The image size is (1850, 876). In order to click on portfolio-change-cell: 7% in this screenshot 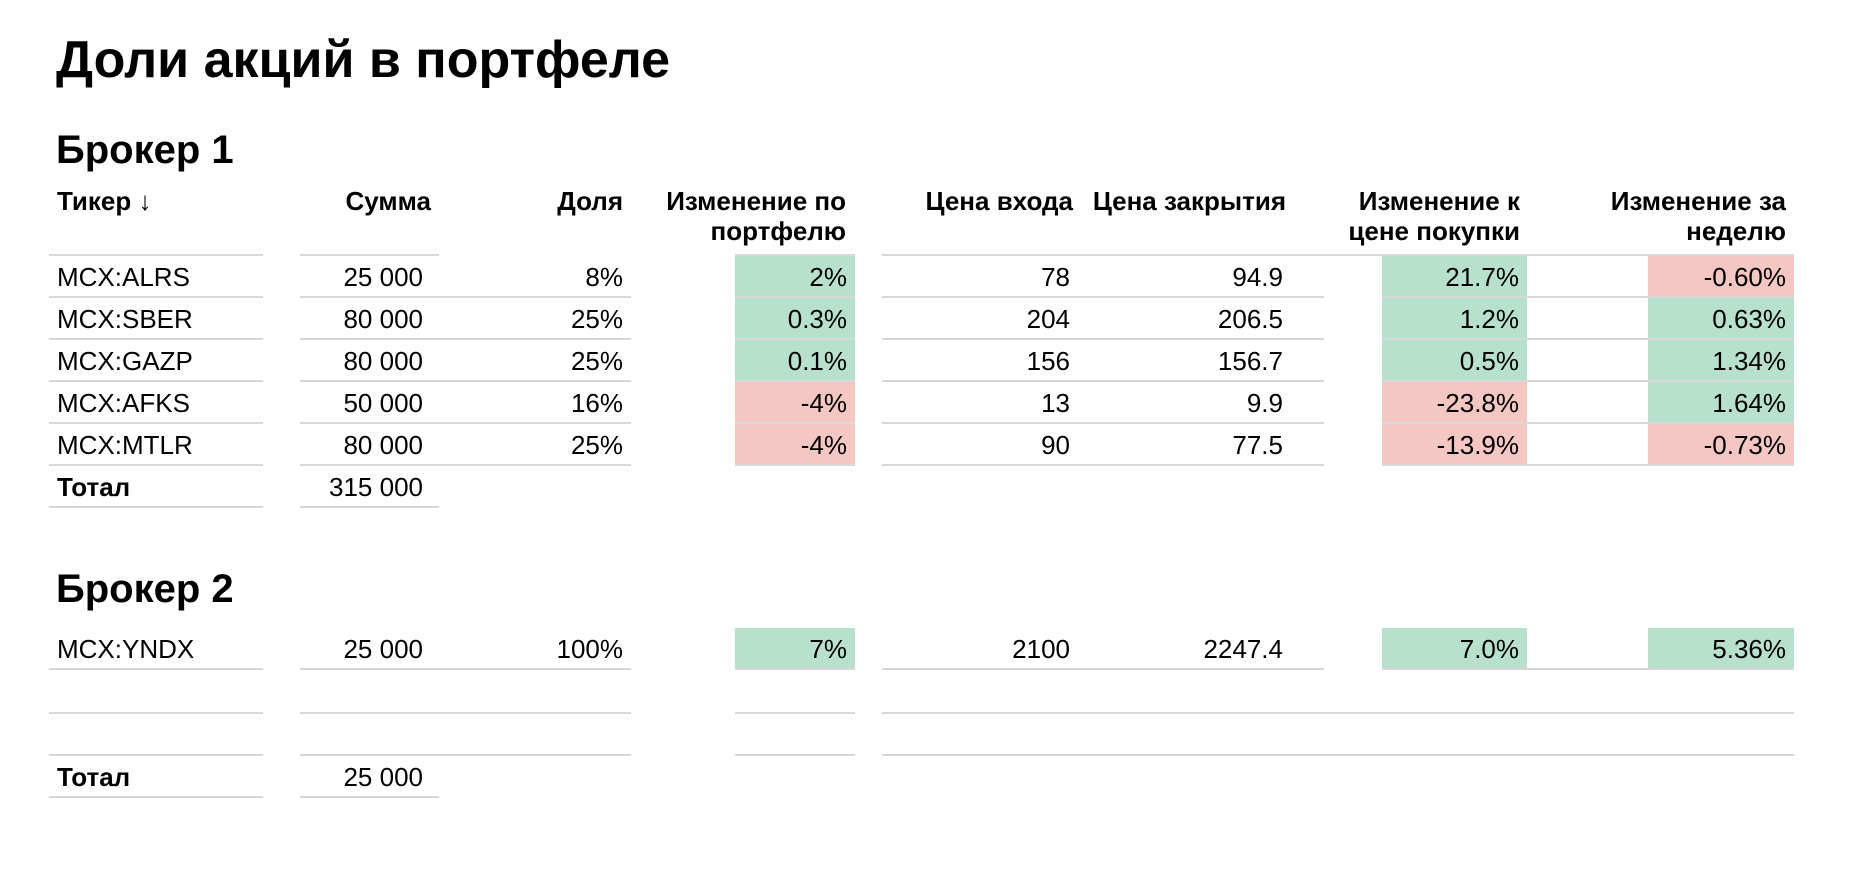, I will do `click(795, 649)`.